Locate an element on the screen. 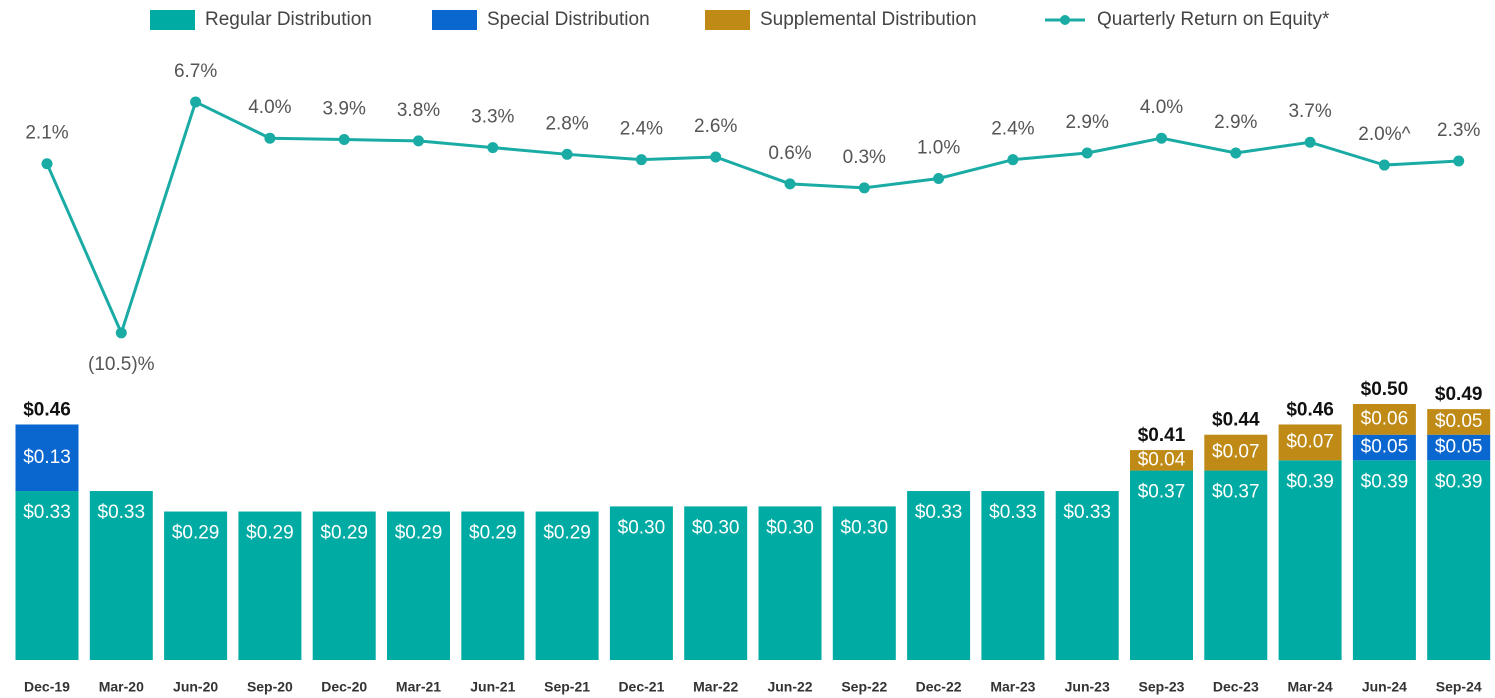 Image resolution: width=1495 pixels, height=698 pixels. bar-label: $0.13 is located at coordinates (47, 457).